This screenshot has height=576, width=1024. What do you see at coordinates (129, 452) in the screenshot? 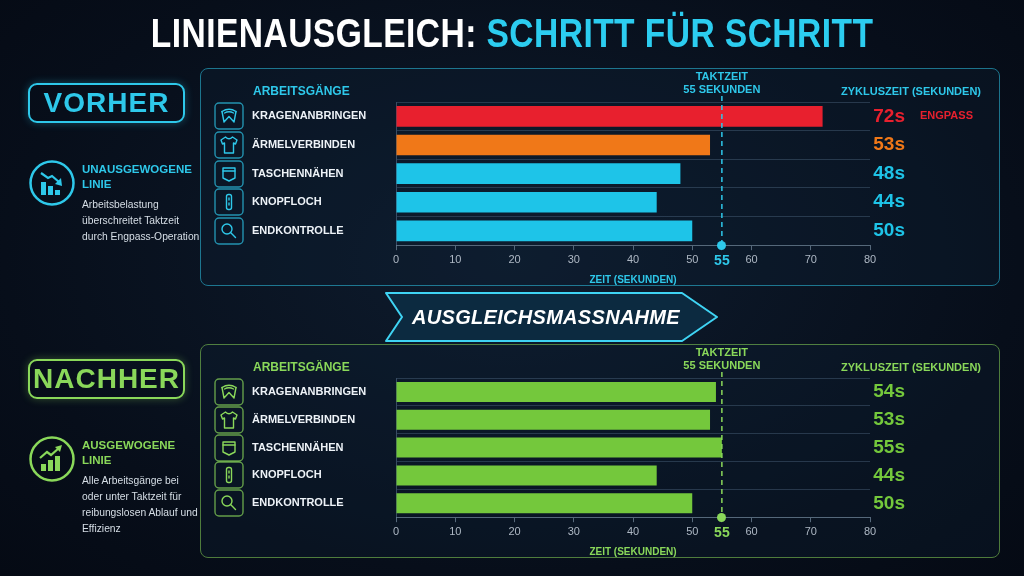
I see `text: AUSGEWOGENE LINIE` at bounding box center [129, 452].